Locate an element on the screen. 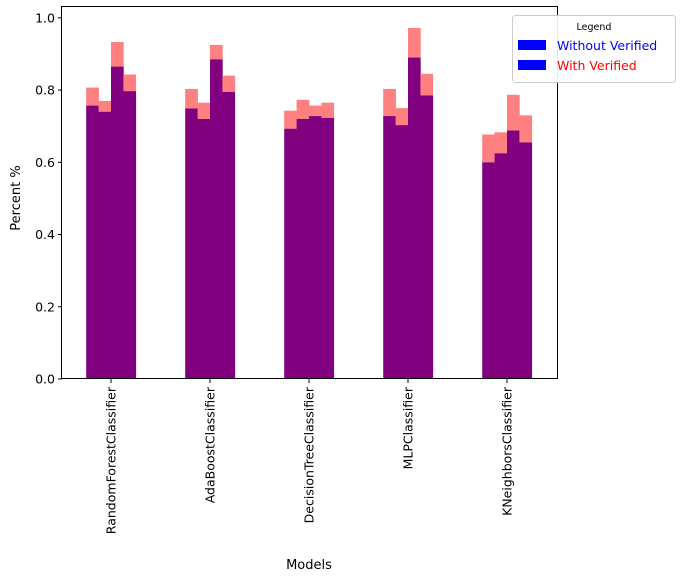 This screenshot has height=582, width=684. legend: Legend Without Verified With Verified is located at coordinates (594, 49).